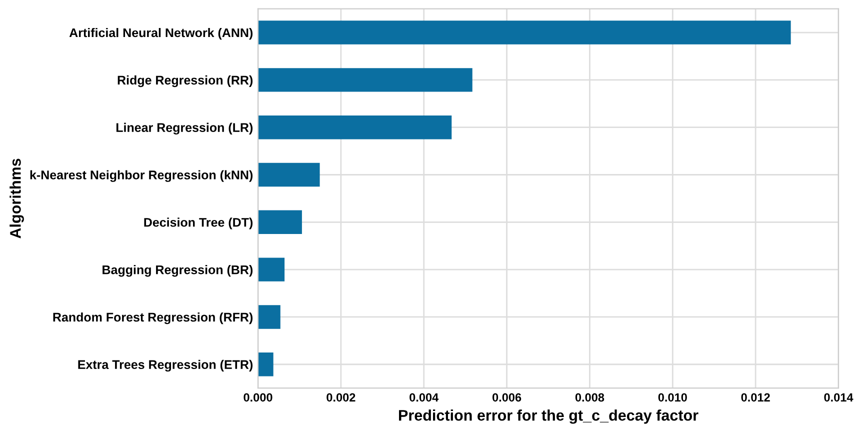  Describe the element at coordinates (177, 271) in the screenshot. I see `y-tick-label: Bagging Regression (BR)` at that location.